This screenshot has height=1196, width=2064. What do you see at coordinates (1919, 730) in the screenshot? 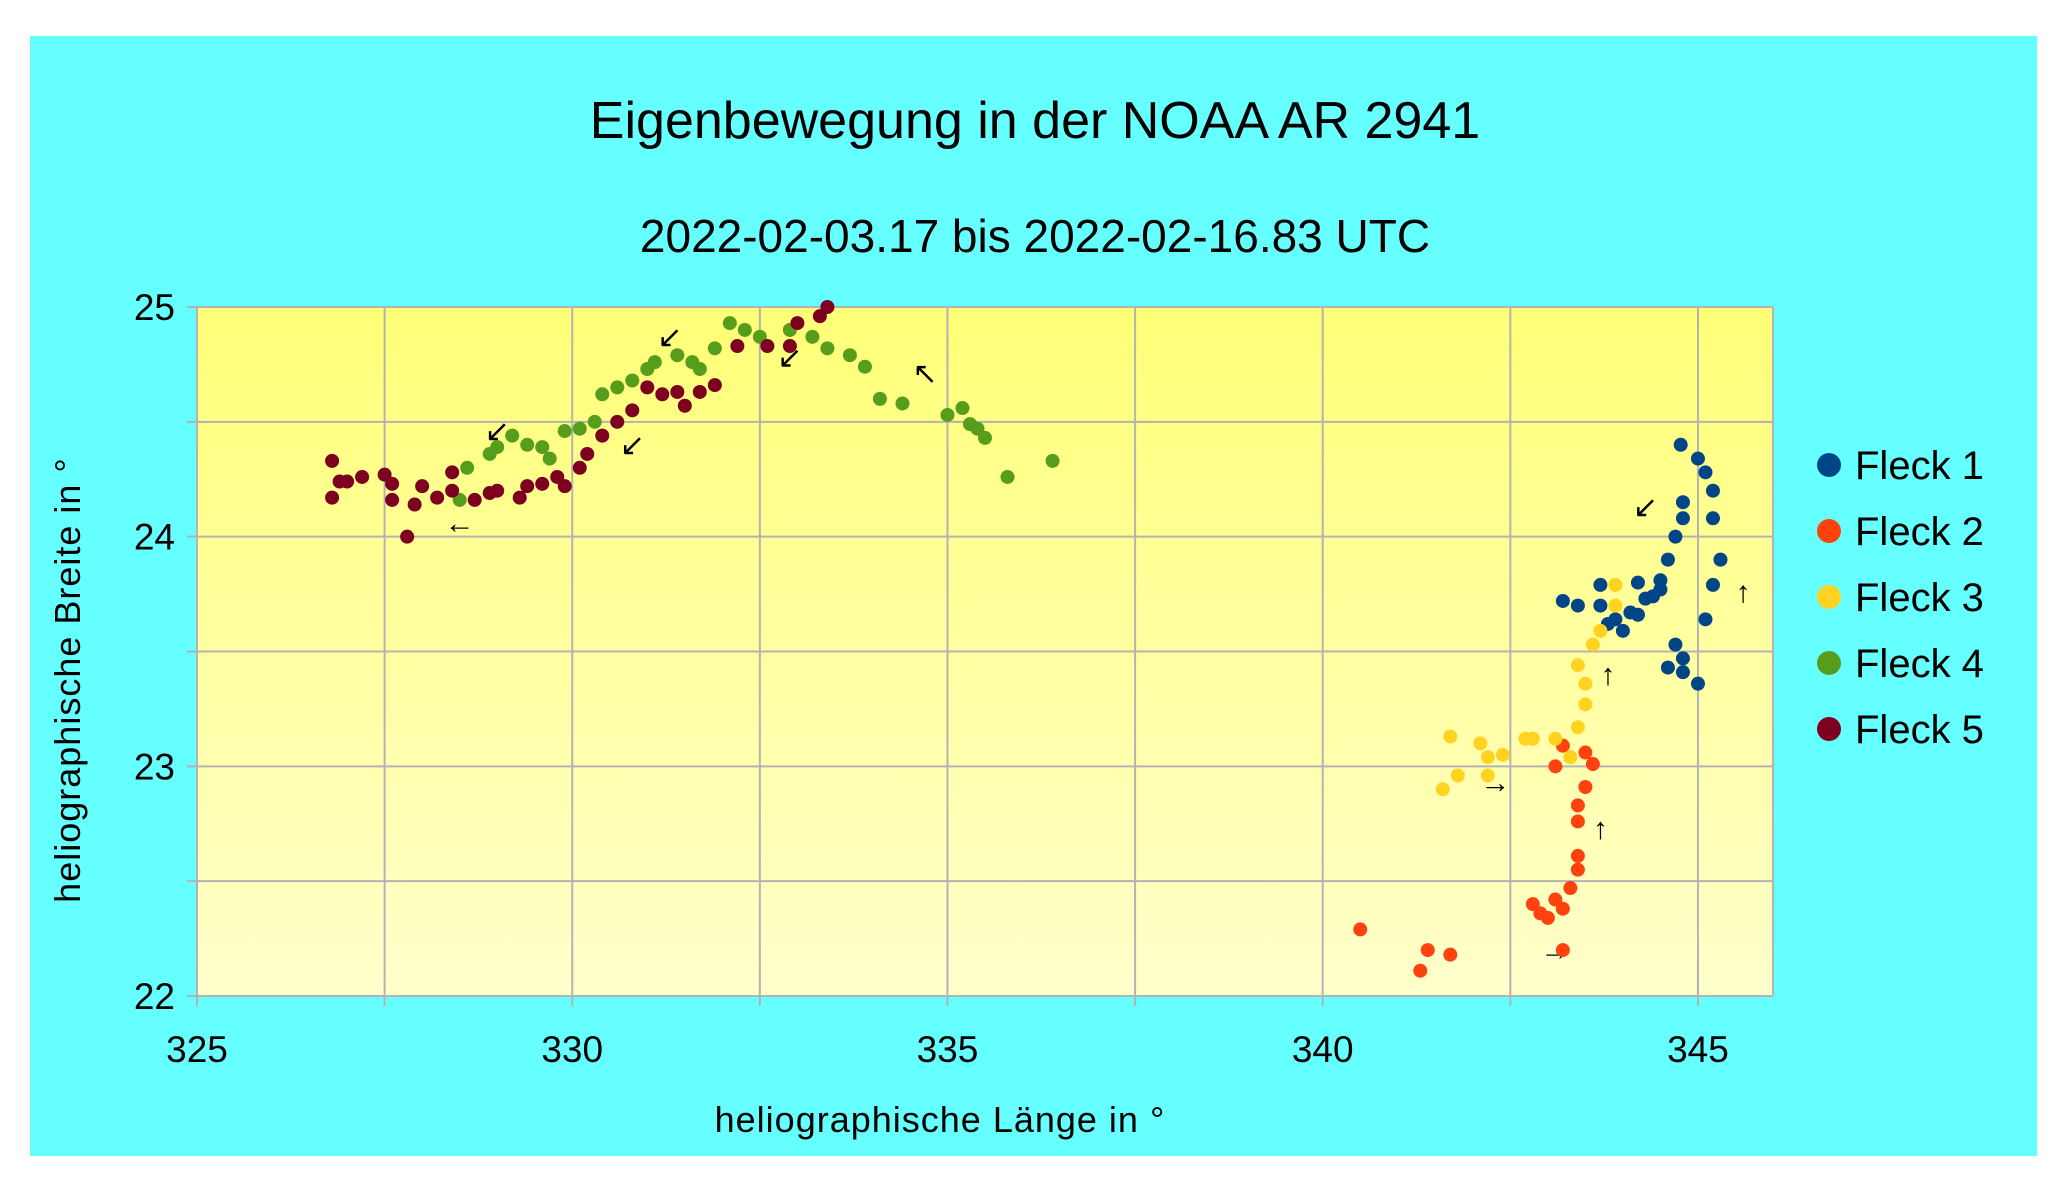
I see `legend-label: Fleck 5` at bounding box center [1919, 730].